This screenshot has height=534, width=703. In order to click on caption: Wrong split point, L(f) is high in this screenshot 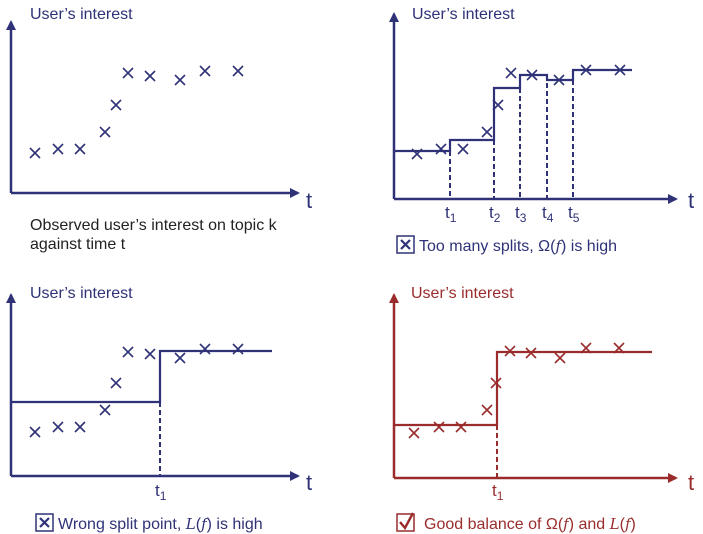, I will do `click(149, 523)`.